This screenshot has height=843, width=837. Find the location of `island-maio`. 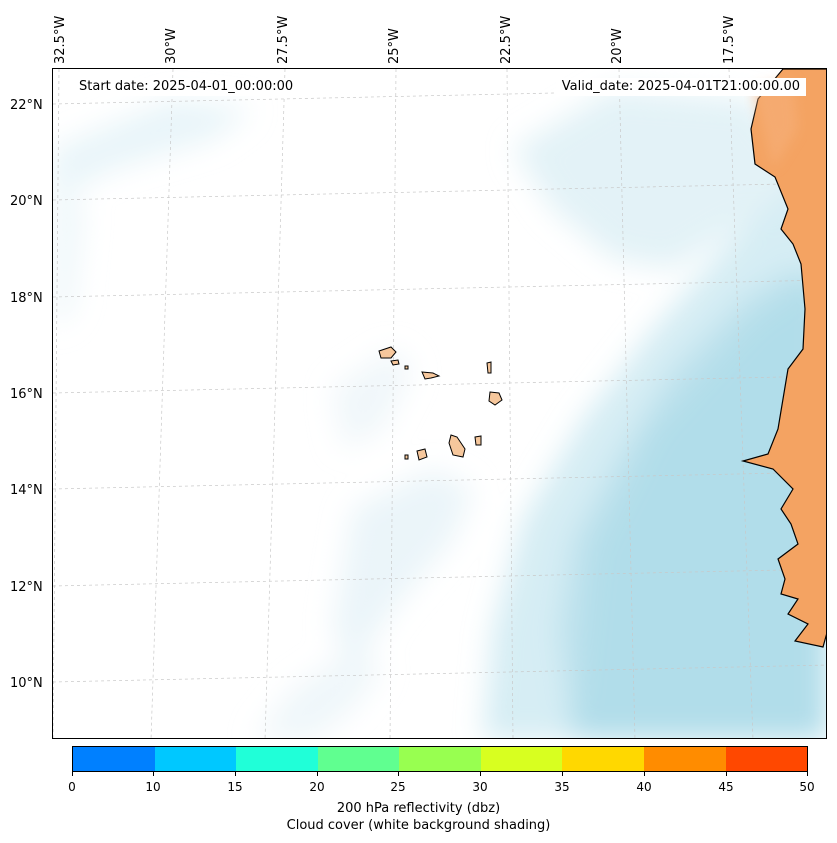

island-maio is located at coordinates (478, 440).